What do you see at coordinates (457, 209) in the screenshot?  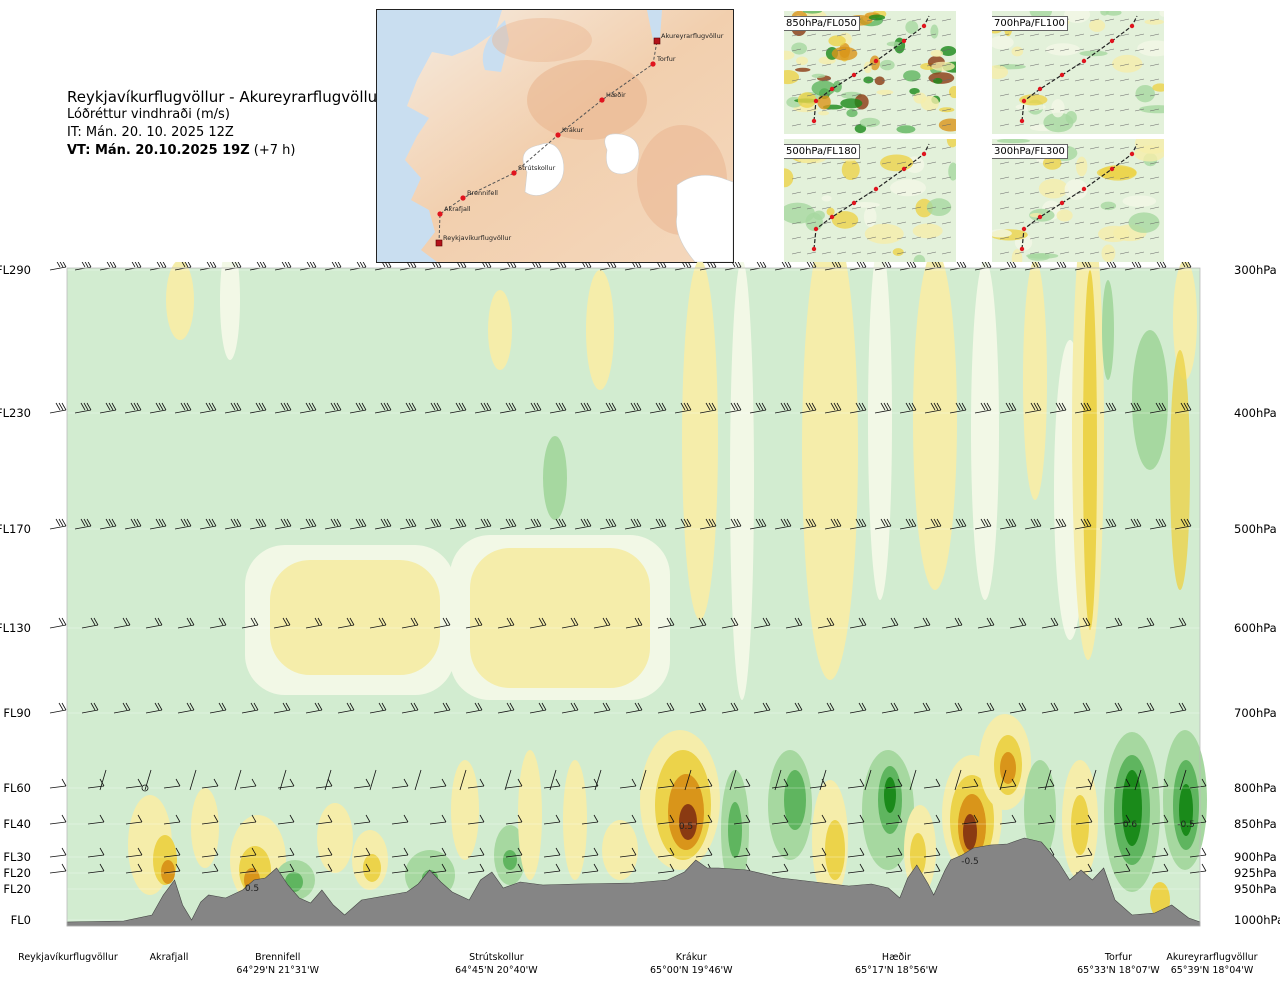 I see `map-waypoint-label: Akrafjall` at bounding box center [457, 209].